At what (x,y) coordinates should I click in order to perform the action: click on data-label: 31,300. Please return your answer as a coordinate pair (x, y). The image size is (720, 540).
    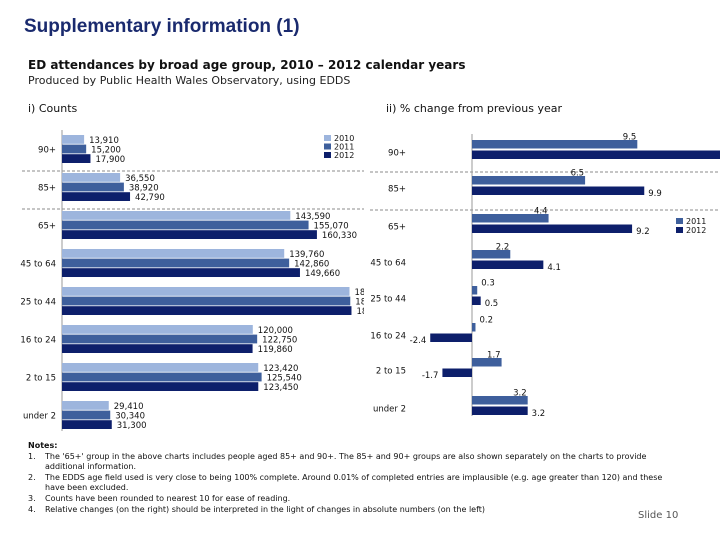
    Looking at the image, I should click on (132, 426).